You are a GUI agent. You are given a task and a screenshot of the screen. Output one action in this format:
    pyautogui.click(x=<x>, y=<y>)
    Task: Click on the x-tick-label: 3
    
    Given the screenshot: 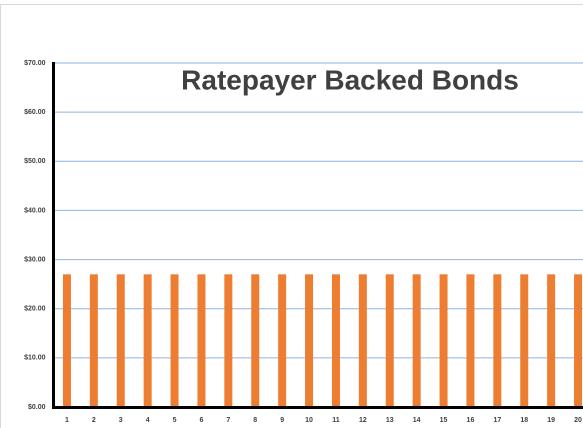 What is the action you would take?
    pyautogui.click(x=121, y=420)
    